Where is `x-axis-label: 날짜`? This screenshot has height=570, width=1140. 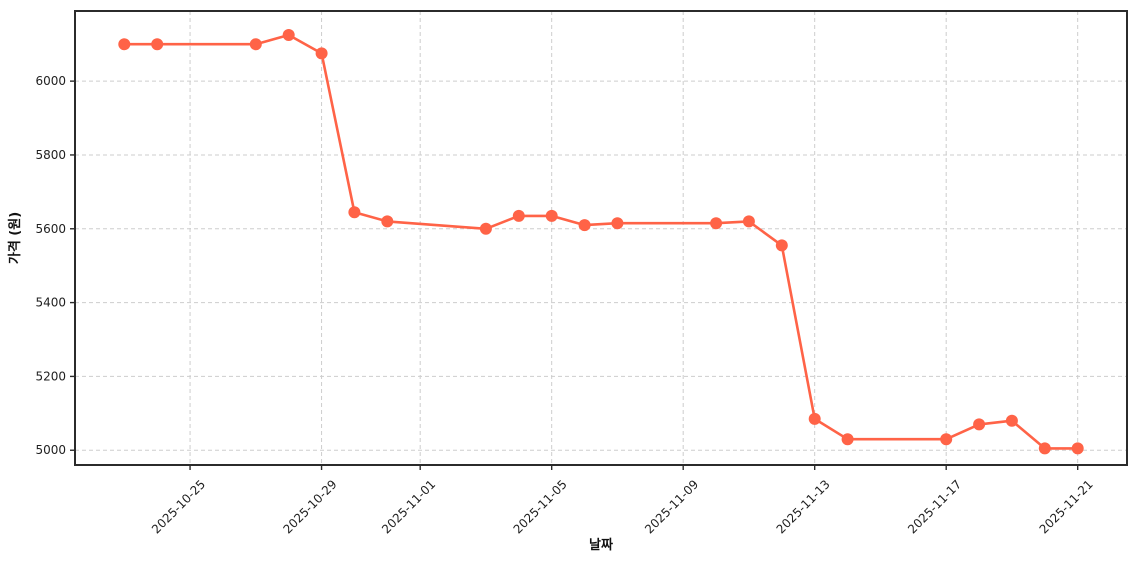 x-axis-label: 날짜 is located at coordinates (601, 545).